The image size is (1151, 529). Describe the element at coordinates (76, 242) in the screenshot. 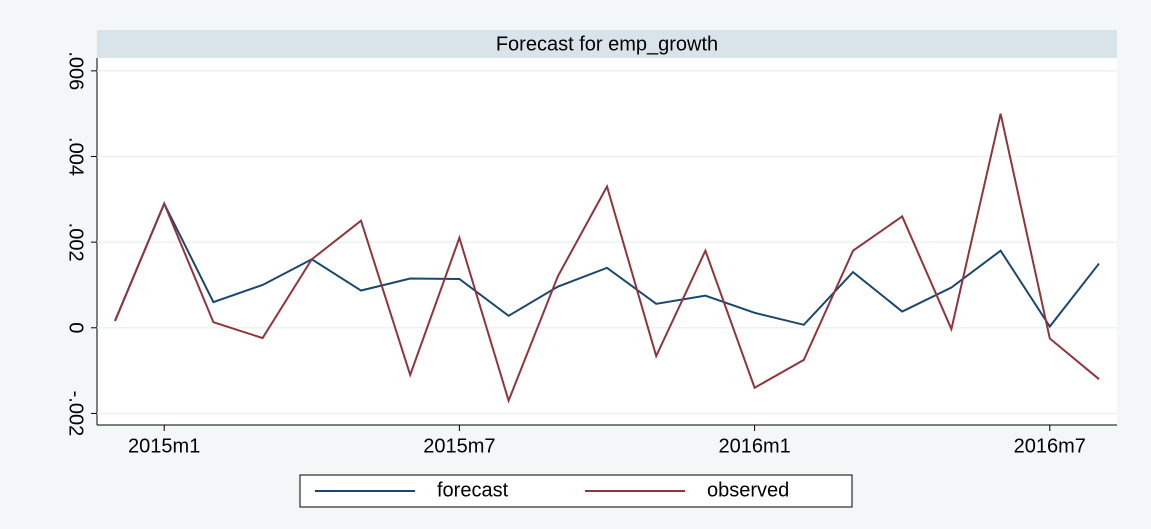

I see `y-tick-label: .002` at that location.